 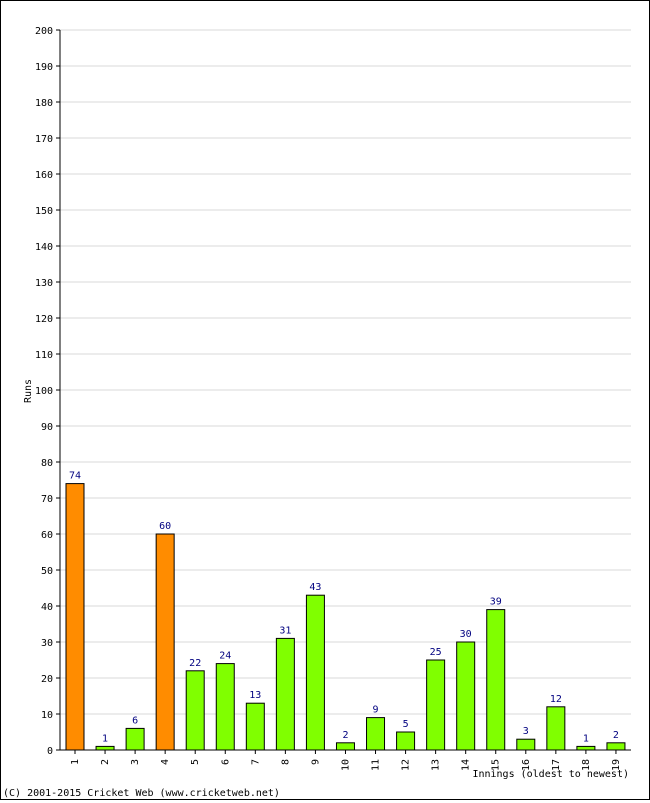 I want to click on y-tick-label: 50, so click(x=47, y=571).